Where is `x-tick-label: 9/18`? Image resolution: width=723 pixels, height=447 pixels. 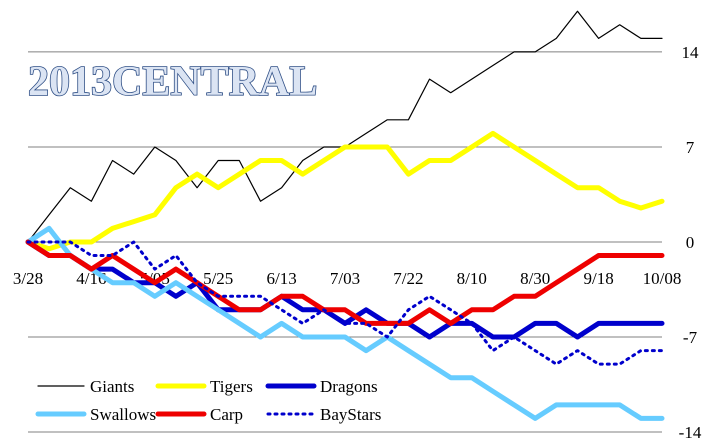 x-tick-label: 9/18 is located at coordinates (598, 278).